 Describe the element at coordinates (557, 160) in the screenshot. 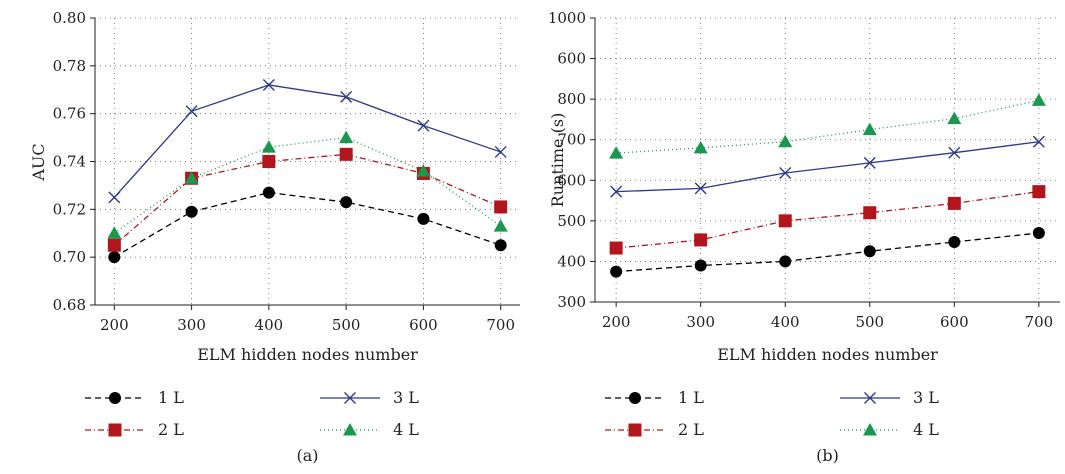

I see `y-axis-label: Runtime (s)` at that location.